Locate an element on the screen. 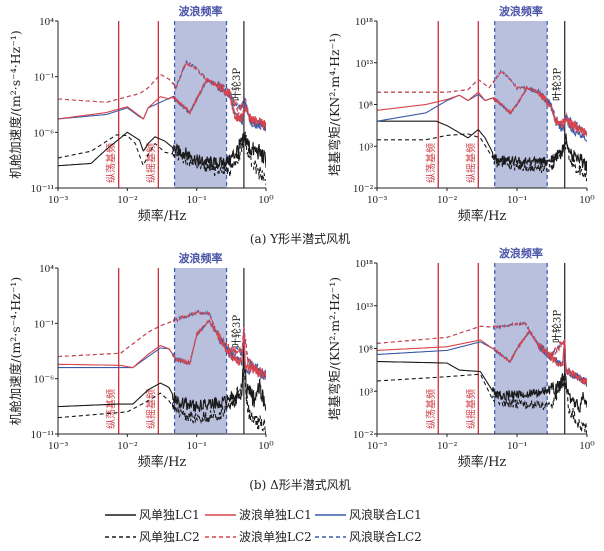  legend-label: 风浪联合LC2 is located at coordinates (385, 536).